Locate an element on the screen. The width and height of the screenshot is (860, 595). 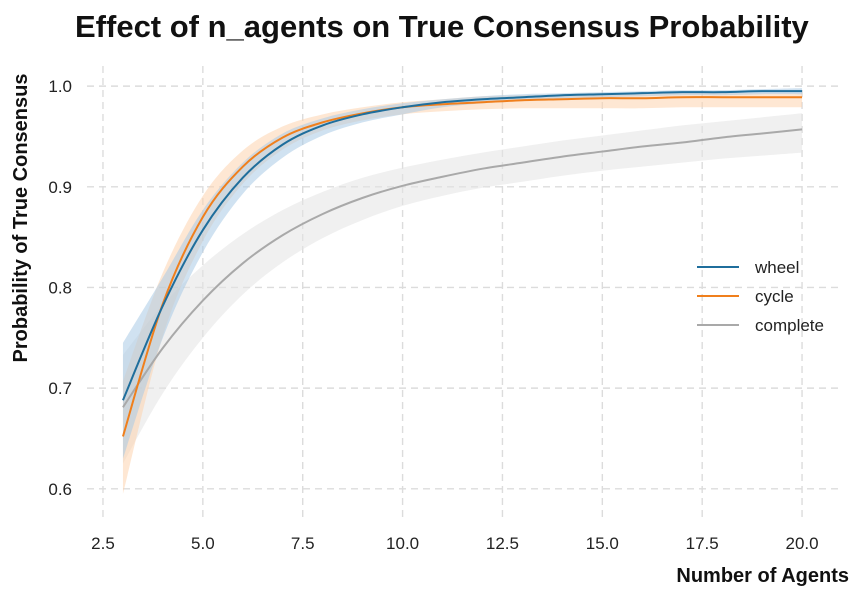
y-tick-label: 1.0 is located at coordinates (60, 86).